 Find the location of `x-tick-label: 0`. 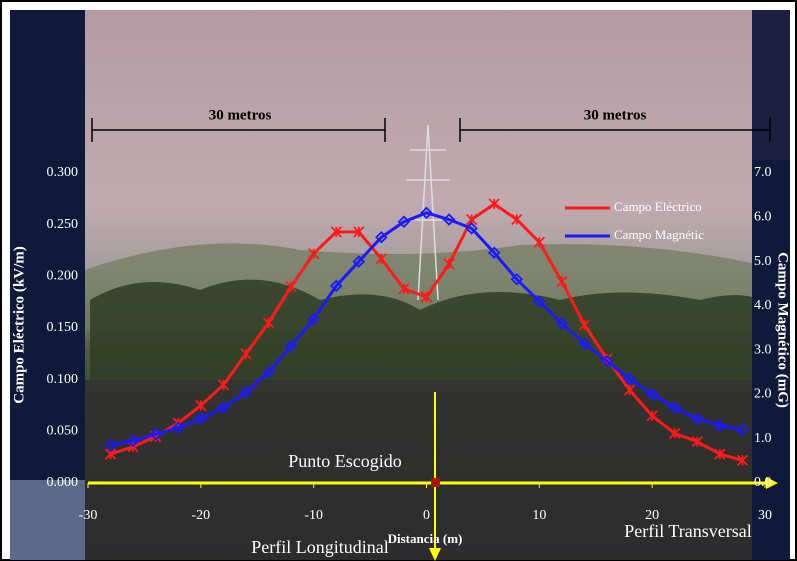

x-tick-label: 0 is located at coordinates (426, 515).